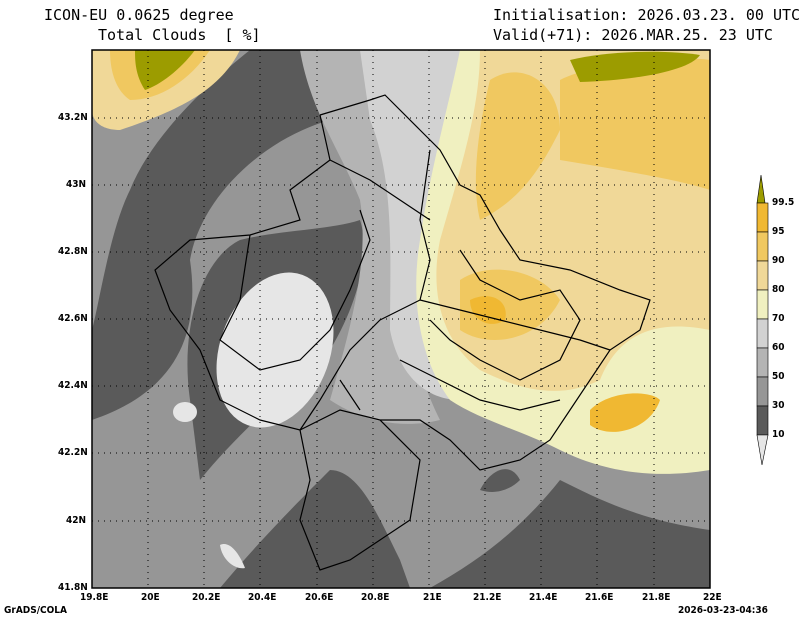 The height and width of the screenshot is (618, 800). Describe the element at coordinates (543, 597) in the screenshot. I see `lon-label: 21.4E` at that location.